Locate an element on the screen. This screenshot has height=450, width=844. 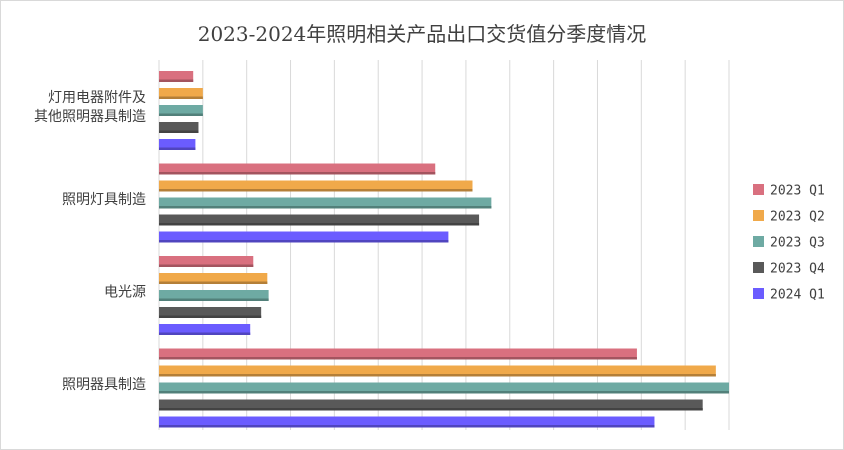
legend-item: 2023 Q3 is located at coordinates (789, 243).